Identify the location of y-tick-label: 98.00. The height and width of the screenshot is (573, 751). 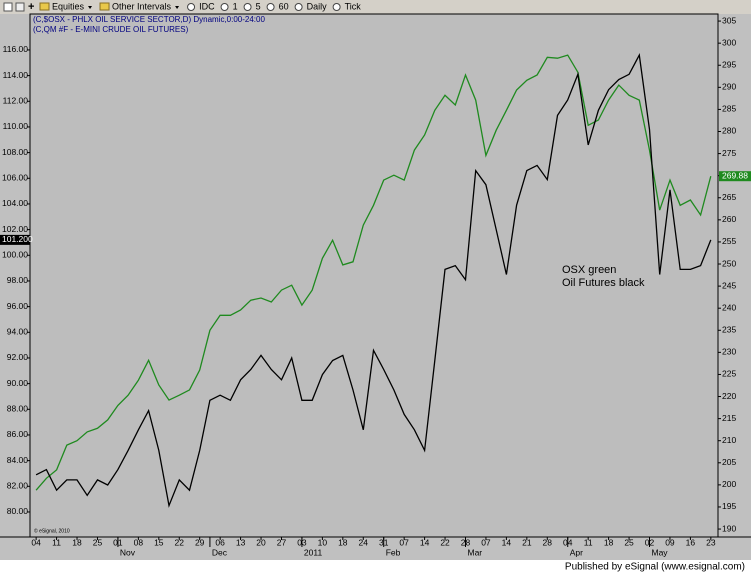
(18, 280).